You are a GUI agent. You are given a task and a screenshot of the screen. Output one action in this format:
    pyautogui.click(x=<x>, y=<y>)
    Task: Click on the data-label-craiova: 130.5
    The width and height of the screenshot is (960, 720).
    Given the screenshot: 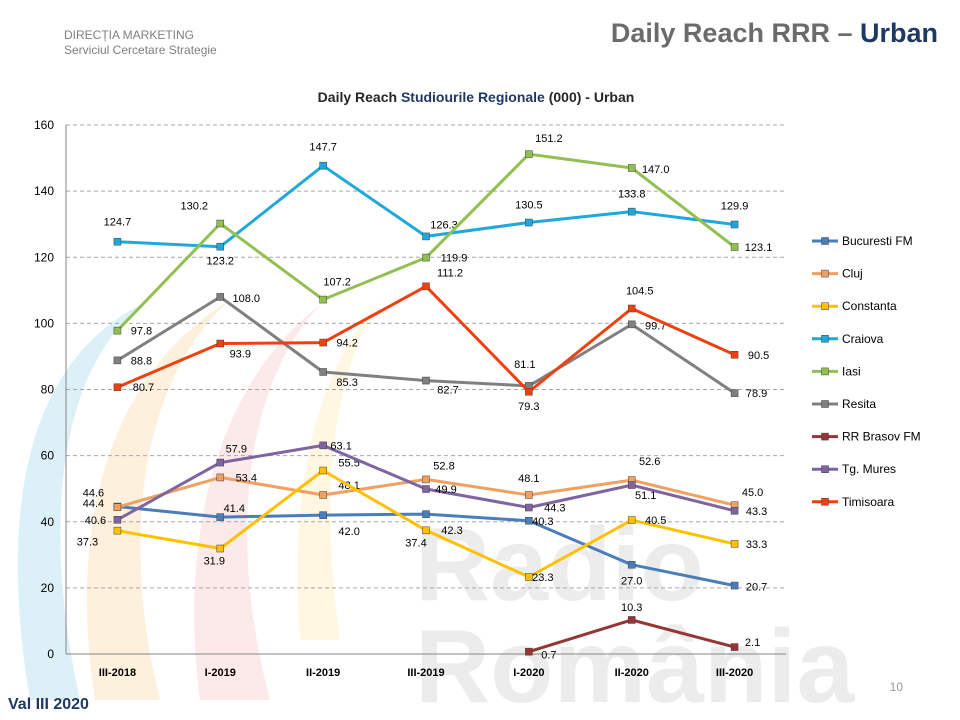 What is the action you would take?
    pyautogui.click(x=529, y=206)
    